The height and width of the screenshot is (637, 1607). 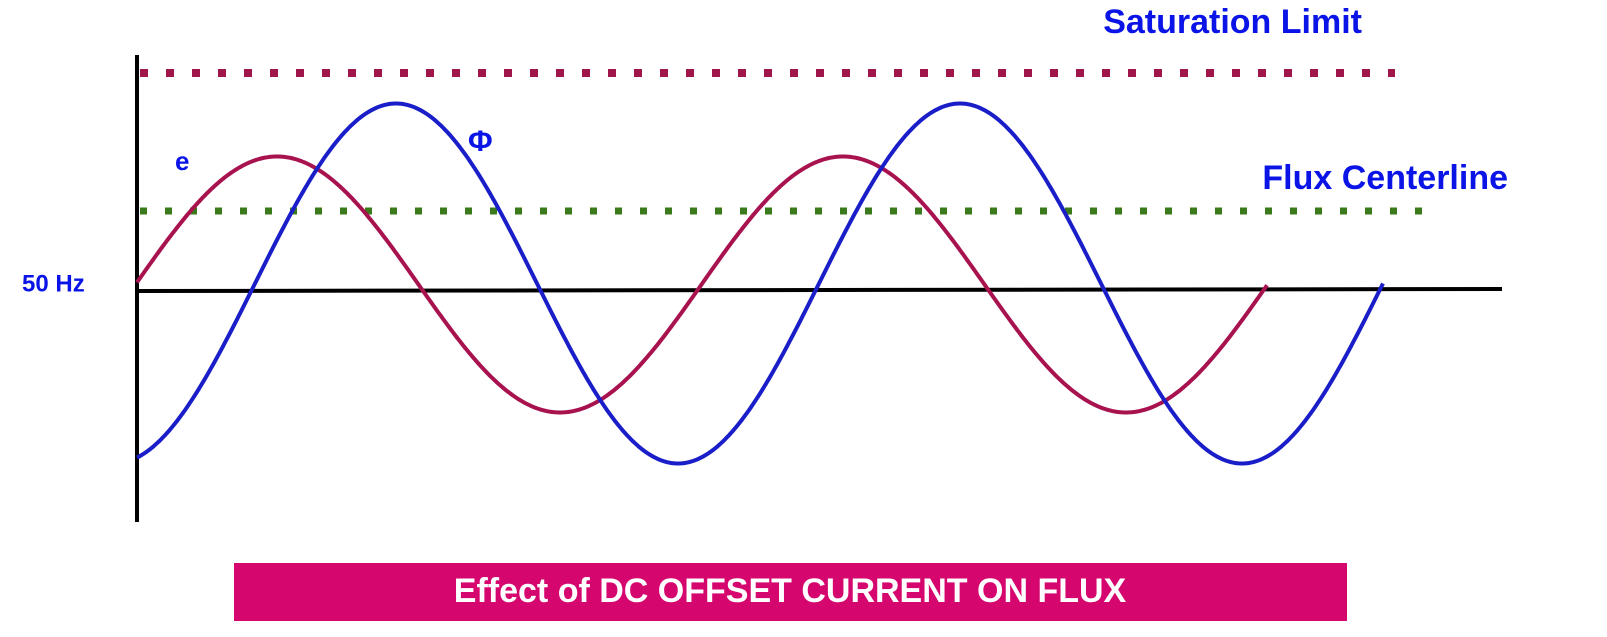 I want to click on caption: Effect of DC OFFSET CURRENT ON FLUX, so click(x=790, y=591).